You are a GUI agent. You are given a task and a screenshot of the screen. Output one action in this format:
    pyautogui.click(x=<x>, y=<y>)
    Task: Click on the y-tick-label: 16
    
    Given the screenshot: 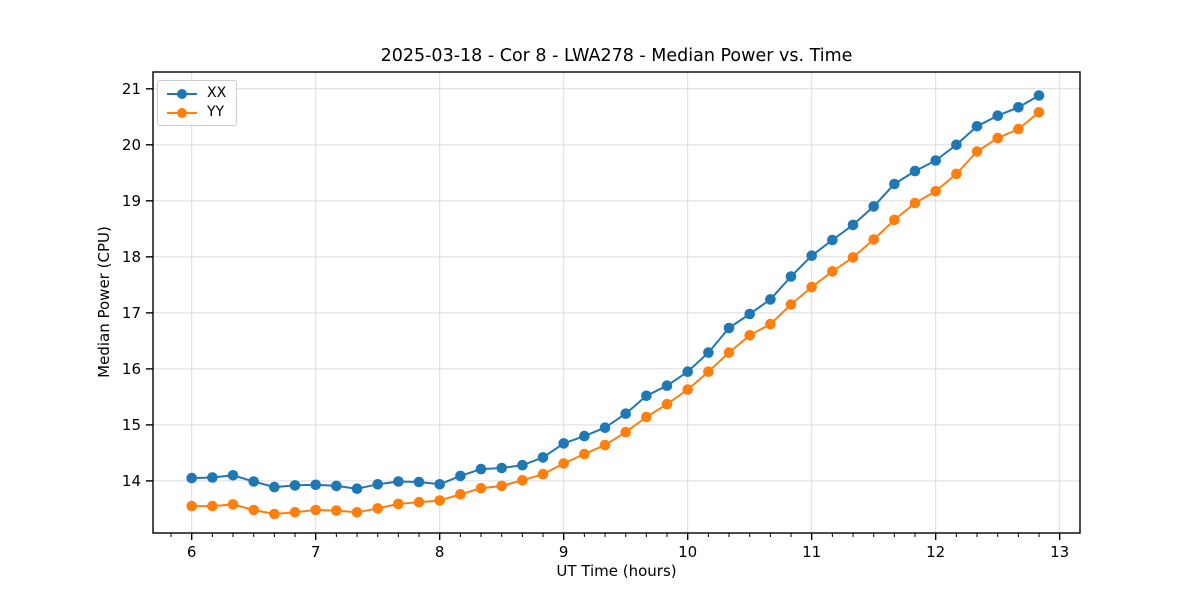 What is the action you would take?
    pyautogui.click(x=131, y=369)
    